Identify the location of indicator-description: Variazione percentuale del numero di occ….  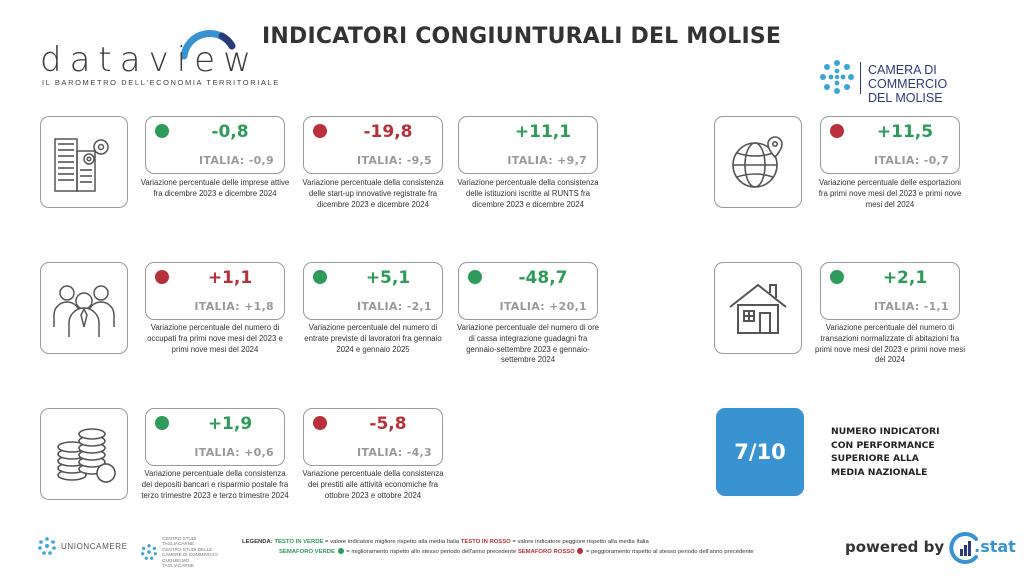
(215, 338).